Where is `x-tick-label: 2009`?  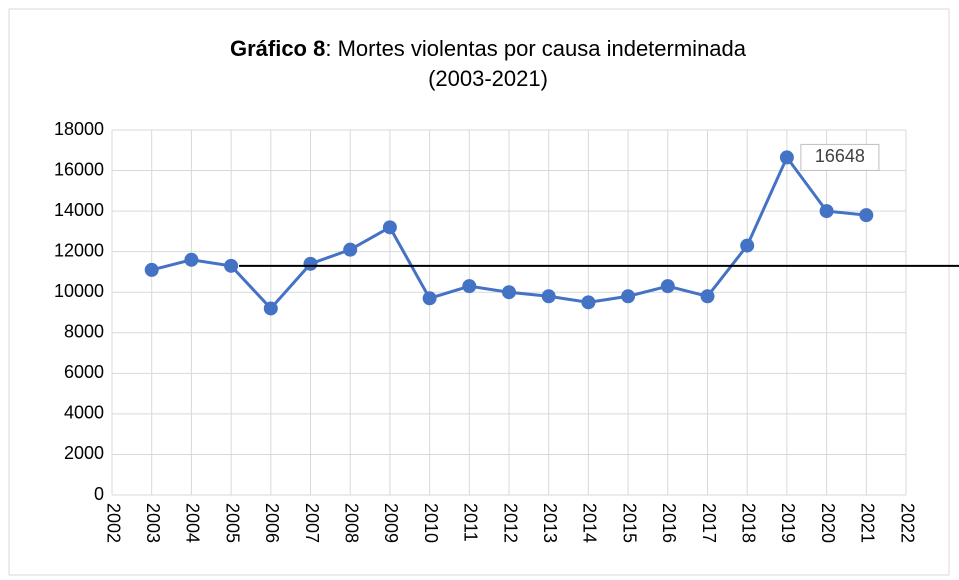 x-tick-label: 2009 is located at coordinates (391, 523).